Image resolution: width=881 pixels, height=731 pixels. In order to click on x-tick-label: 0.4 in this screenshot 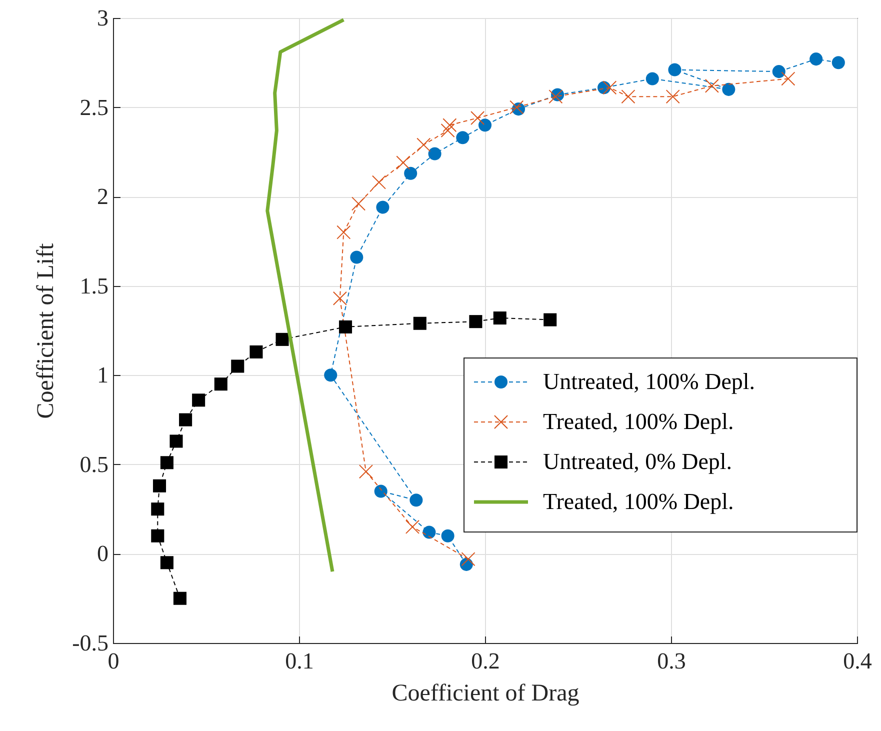, I will do `click(857, 661)`.